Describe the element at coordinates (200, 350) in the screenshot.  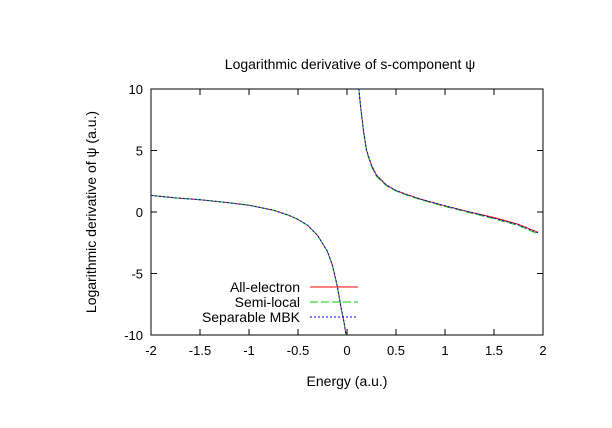
I see `x-tick-label: -1.5` at that location.